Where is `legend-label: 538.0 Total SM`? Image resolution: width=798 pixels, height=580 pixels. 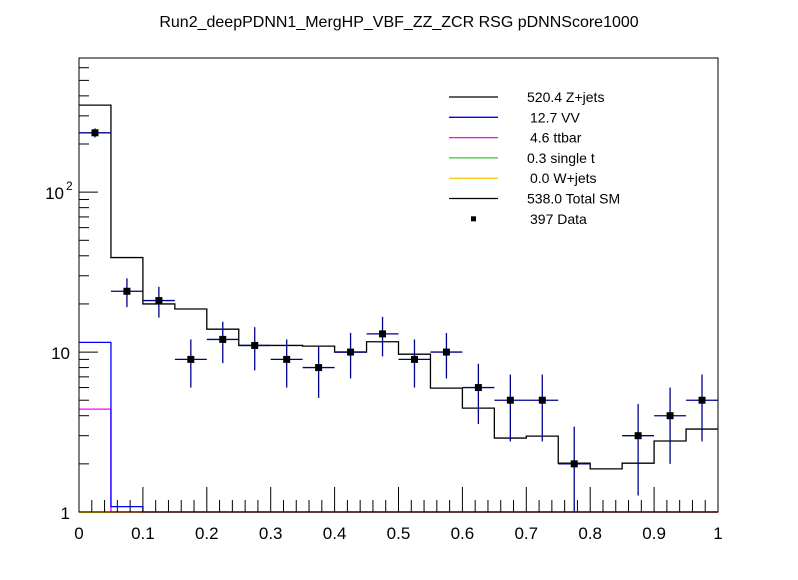 legend-label: 538.0 Total SM is located at coordinates (573, 199).